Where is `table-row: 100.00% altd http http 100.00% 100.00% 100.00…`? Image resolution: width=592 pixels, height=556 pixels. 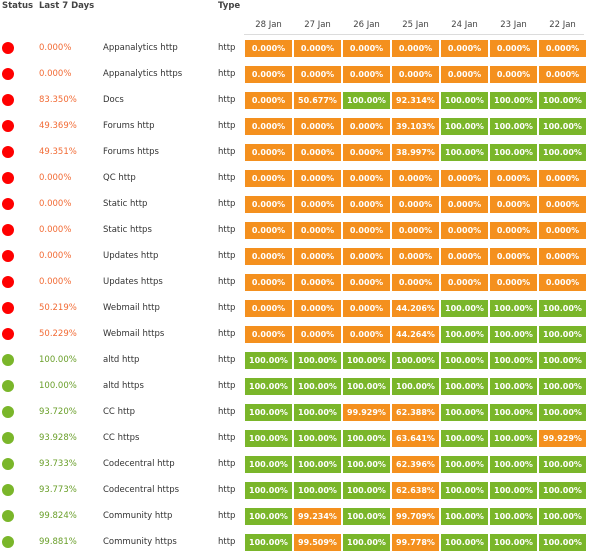
table-row: 100.00% altd http http 100.00% 100.00% 100.00… is located at coordinates (296, 361).